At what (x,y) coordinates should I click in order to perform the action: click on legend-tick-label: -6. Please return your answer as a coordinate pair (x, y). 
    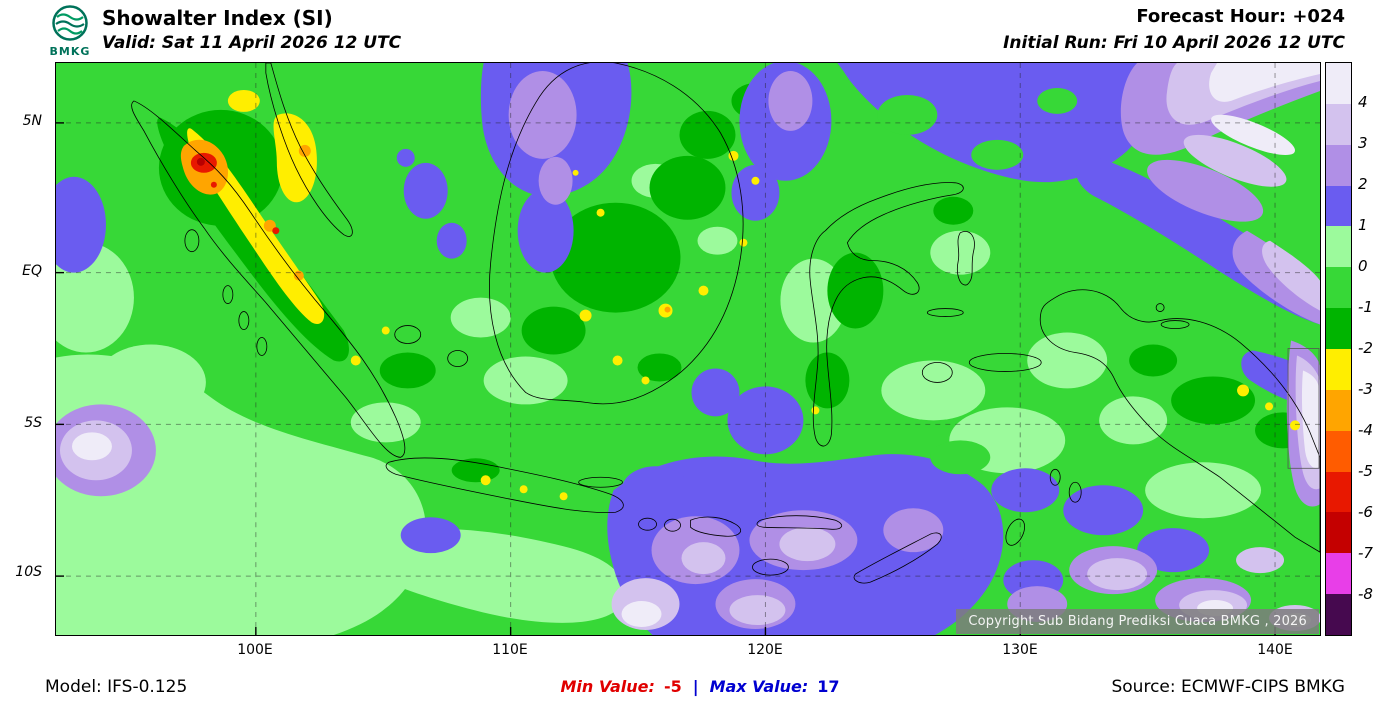
    Looking at the image, I should click on (1365, 512).